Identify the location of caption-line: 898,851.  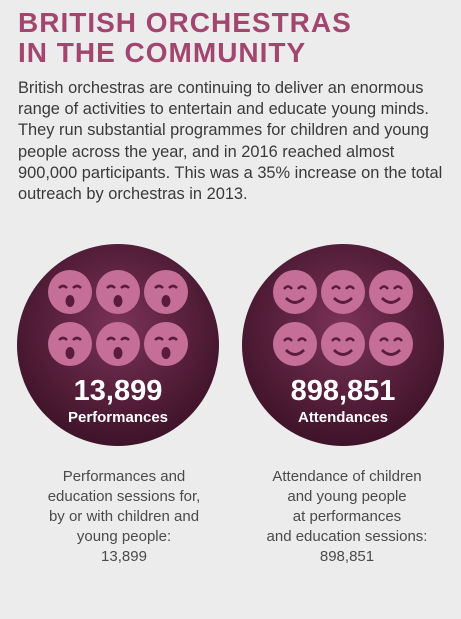
(347, 556).